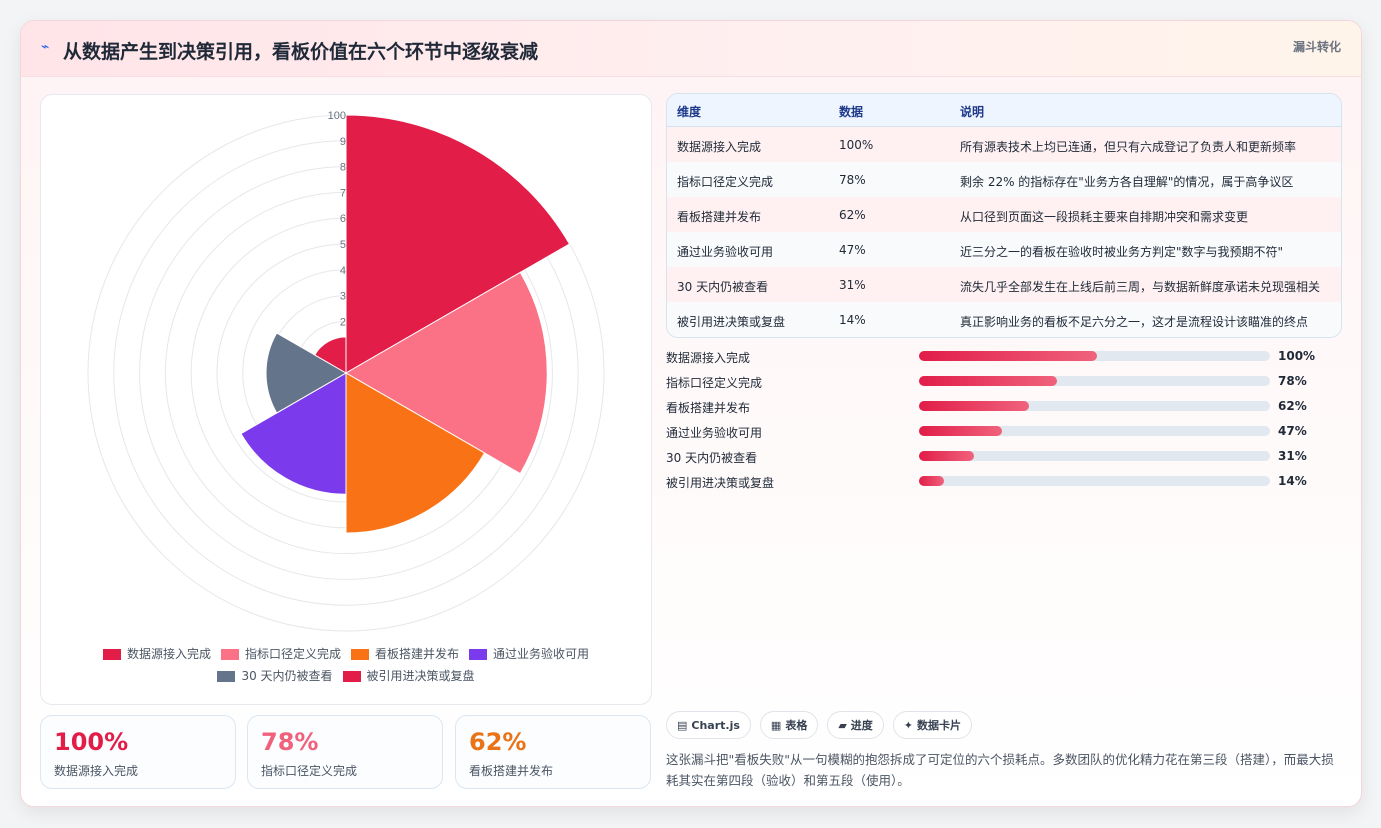  I want to click on r-tick-label: 100, so click(337, 116).